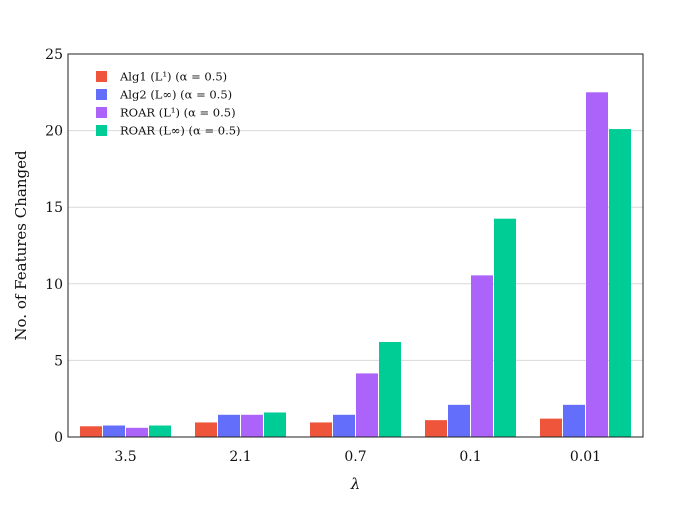  I want to click on bar-series-2-3.5, so click(114, 431).